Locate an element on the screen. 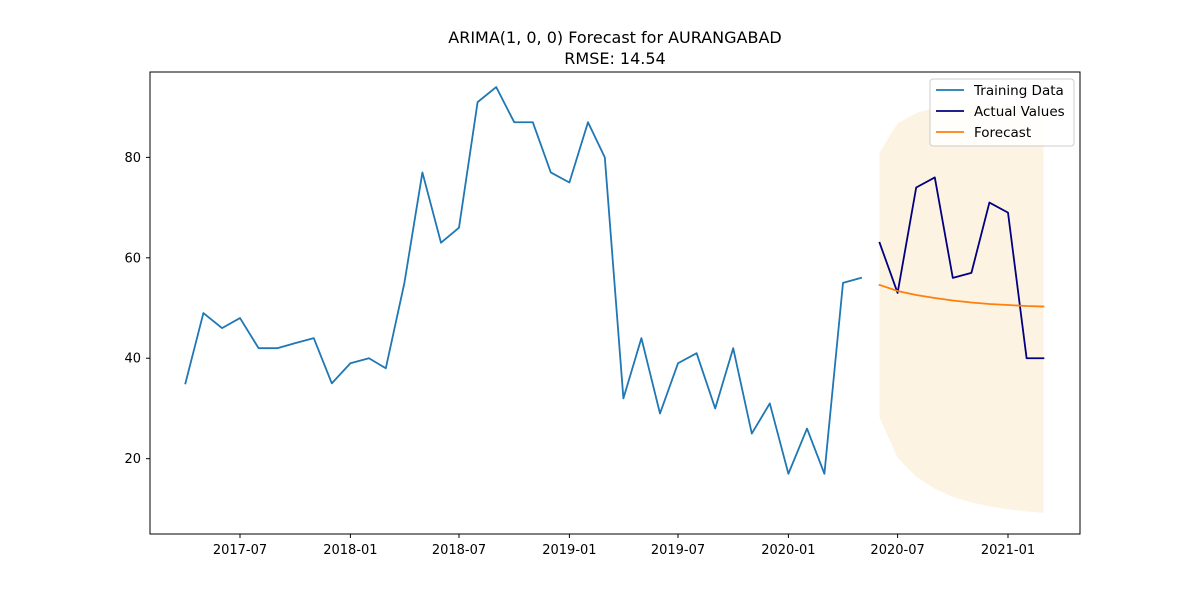 The width and height of the screenshot is (1200, 600). x-tick-label: 2020-07 is located at coordinates (897, 550).